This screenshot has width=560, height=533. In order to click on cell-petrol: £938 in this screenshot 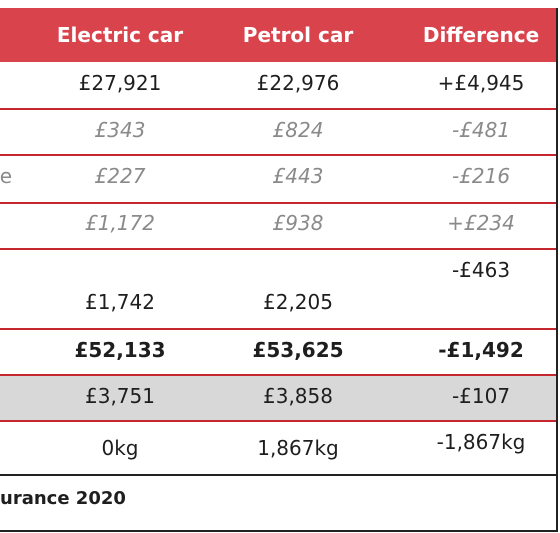, I will do `click(298, 223)`.